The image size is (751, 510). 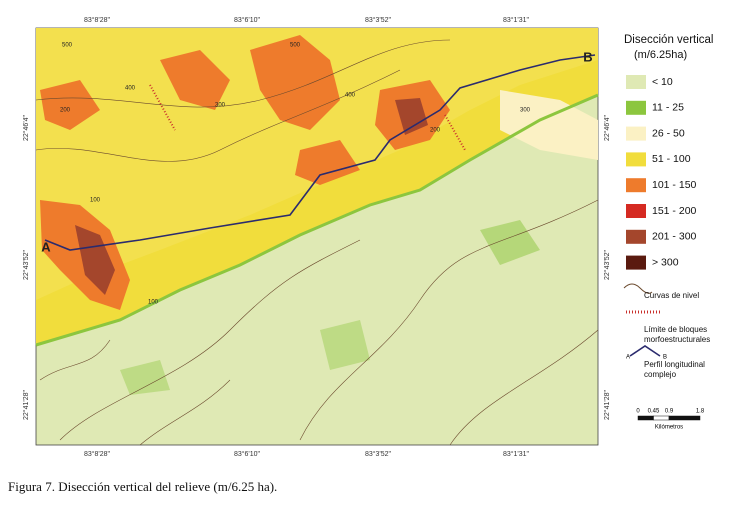 I want to click on legend-line-label: morfoestructurales, so click(x=677, y=339).